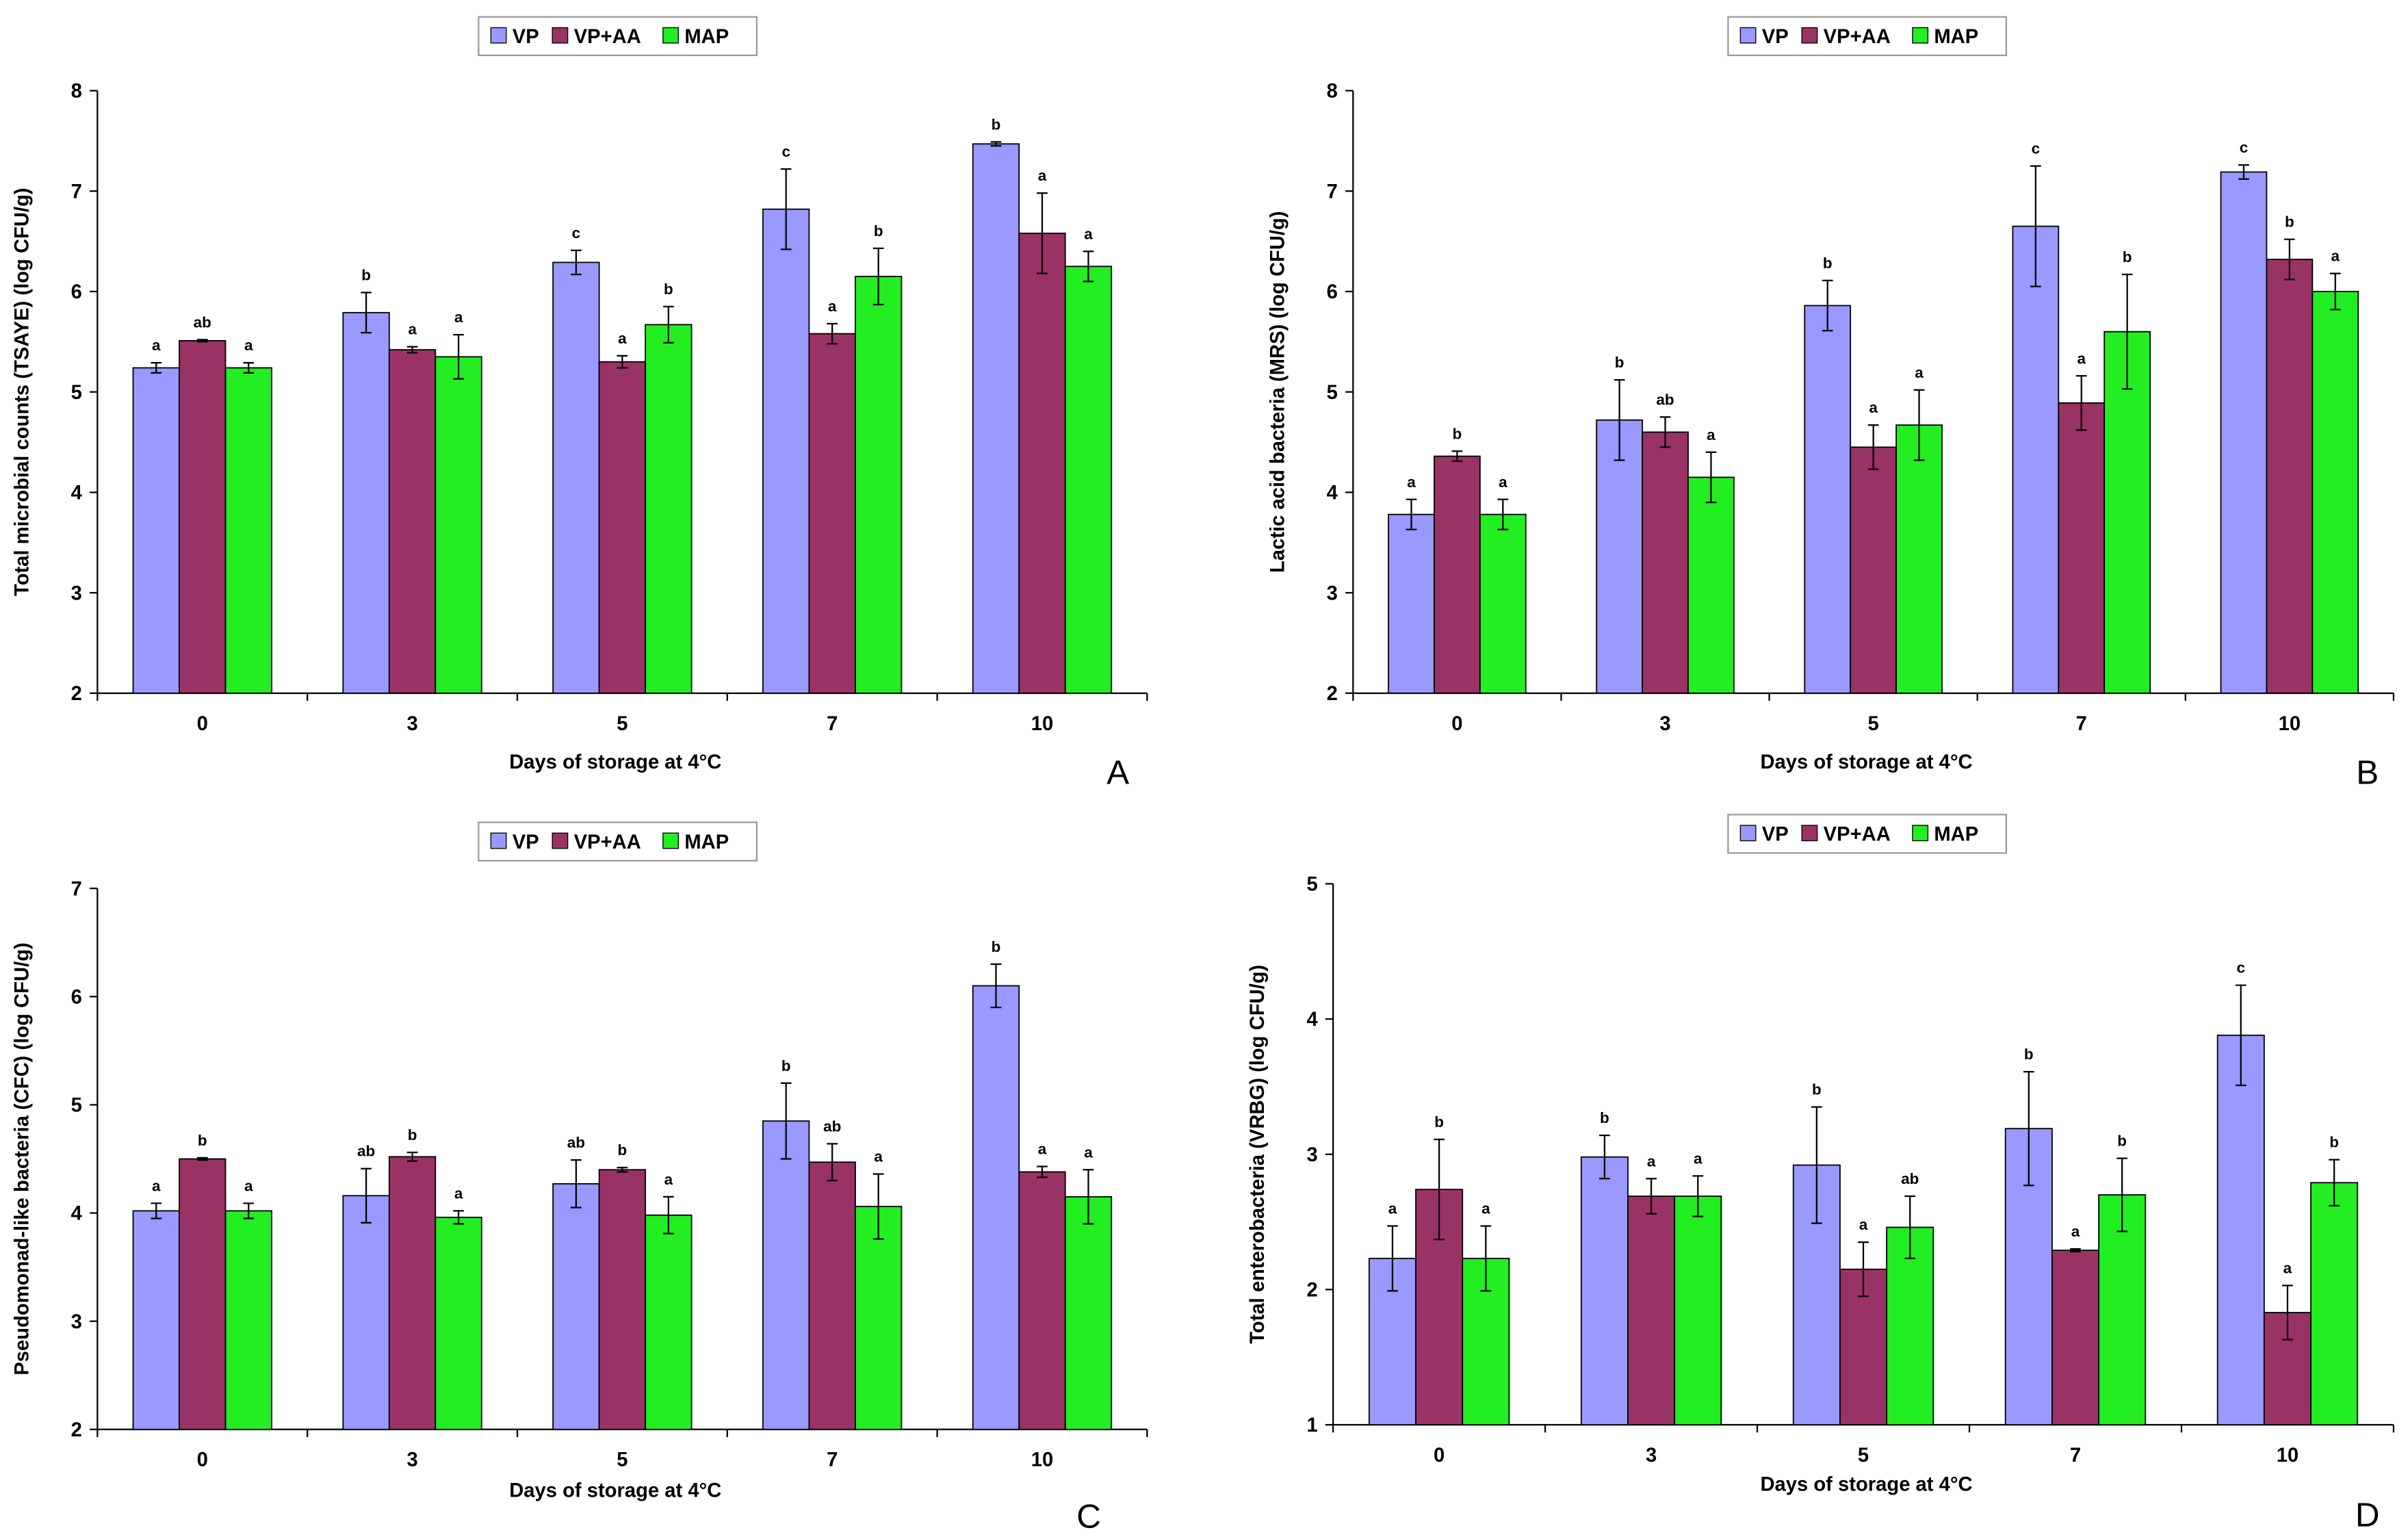 This screenshot has width=2408, height=1537. What do you see at coordinates (76, 1106) in the screenshot?
I see `y-tick-label: 5` at bounding box center [76, 1106].